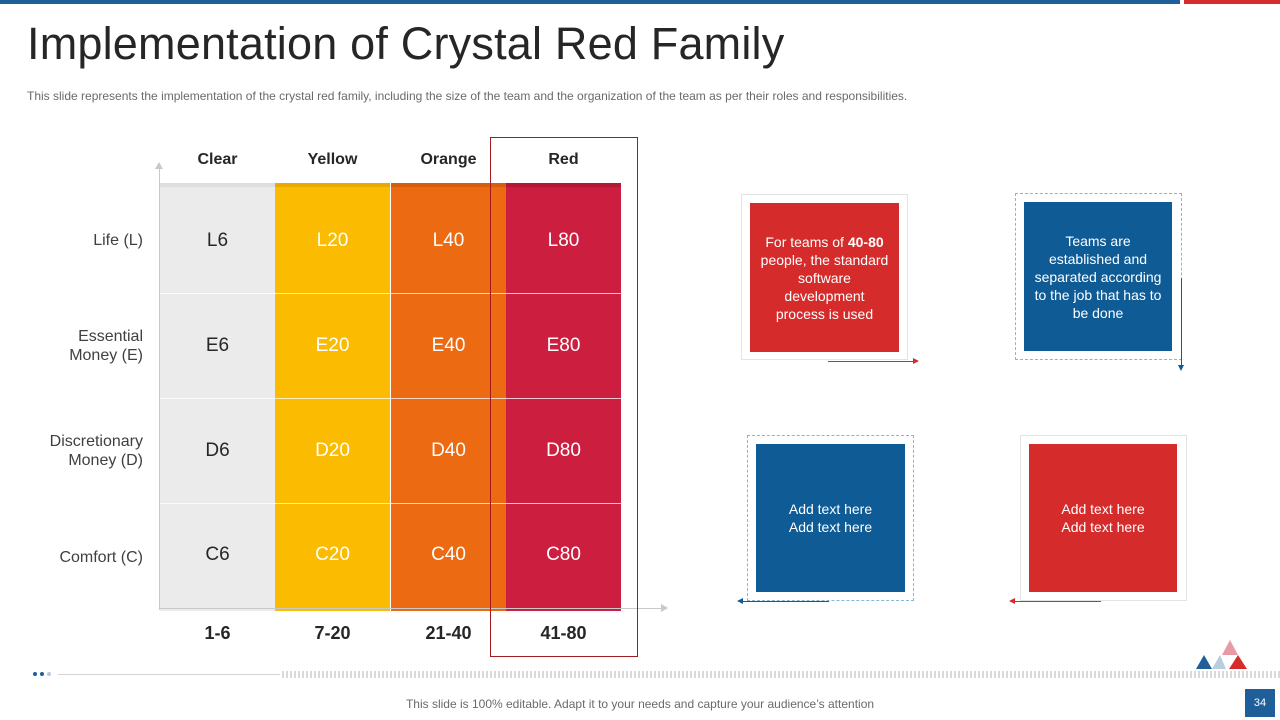 This screenshot has height=720, width=1280. What do you see at coordinates (563, 633) in the screenshot?
I see `team-size-range: 41-80` at bounding box center [563, 633].